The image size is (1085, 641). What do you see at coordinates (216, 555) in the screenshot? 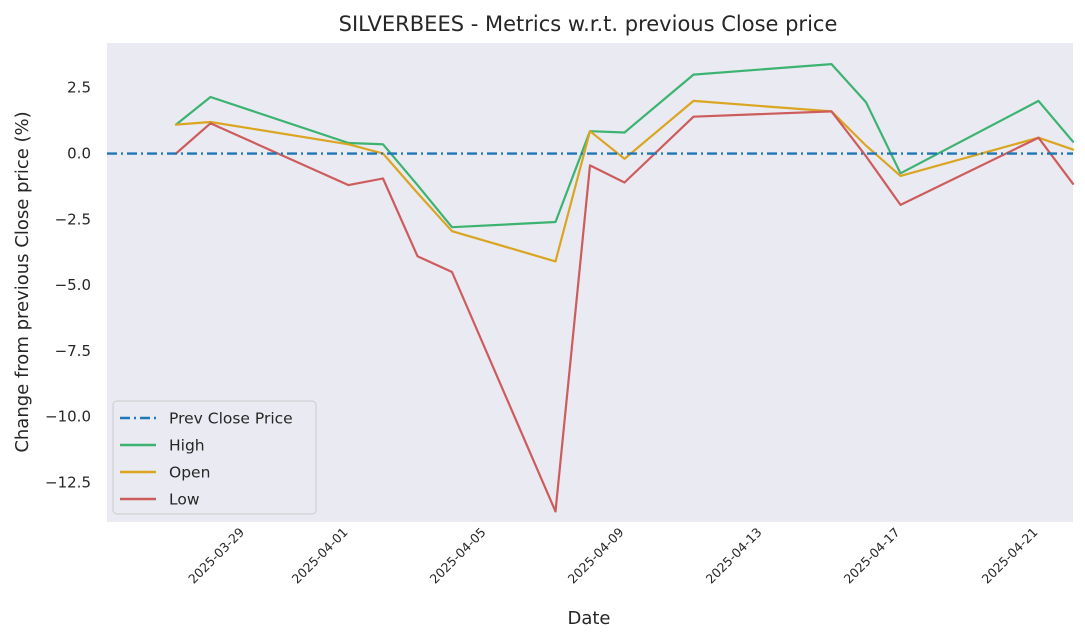
I see `x-tick-label: 2025-03-29` at bounding box center [216, 555].